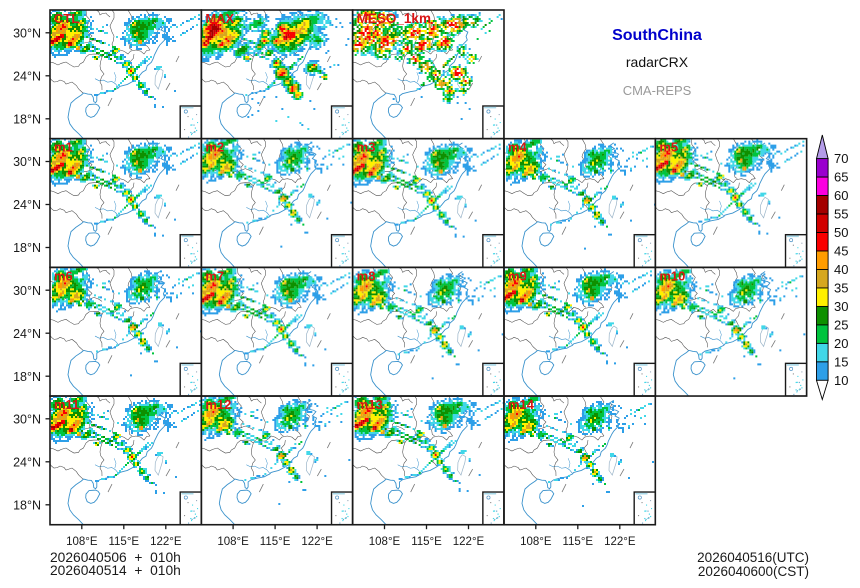 The height and width of the screenshot is (588, 860). What do you see at coordinates (657, 62) in the screenshot?
I see `svg-text: radarCRX` at bounding box center [657, 62].